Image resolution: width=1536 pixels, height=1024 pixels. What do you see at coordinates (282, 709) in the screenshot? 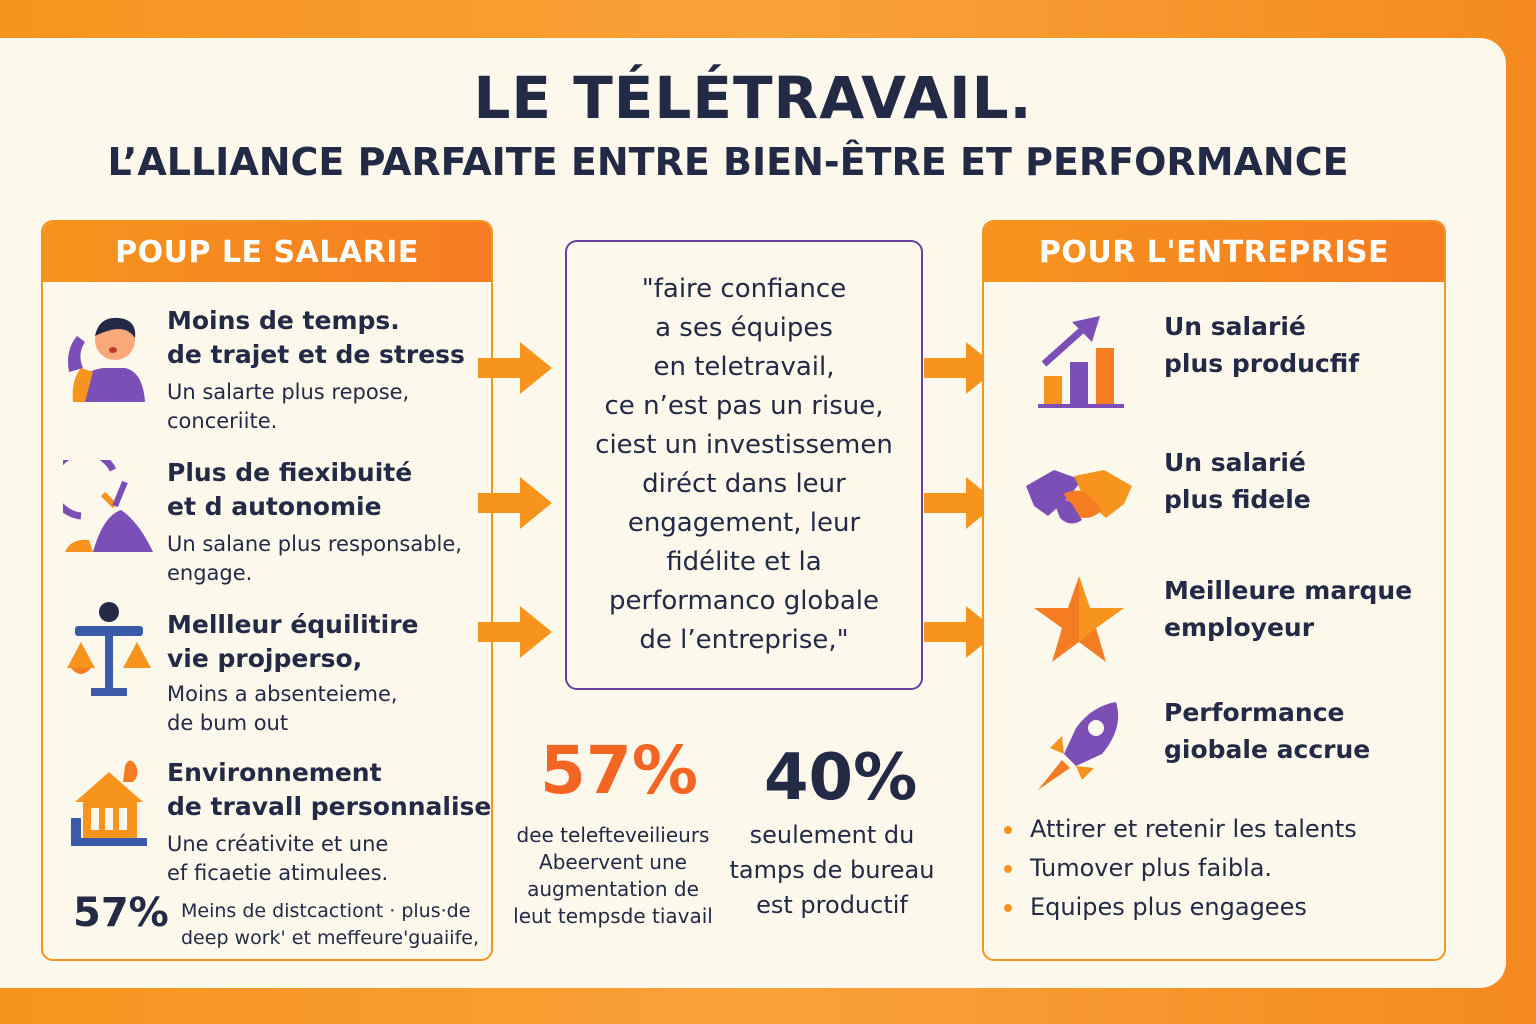
I see `employee-benefit-desc: Moins a absenteieme, de bum out` at bounding box center [282, 709].